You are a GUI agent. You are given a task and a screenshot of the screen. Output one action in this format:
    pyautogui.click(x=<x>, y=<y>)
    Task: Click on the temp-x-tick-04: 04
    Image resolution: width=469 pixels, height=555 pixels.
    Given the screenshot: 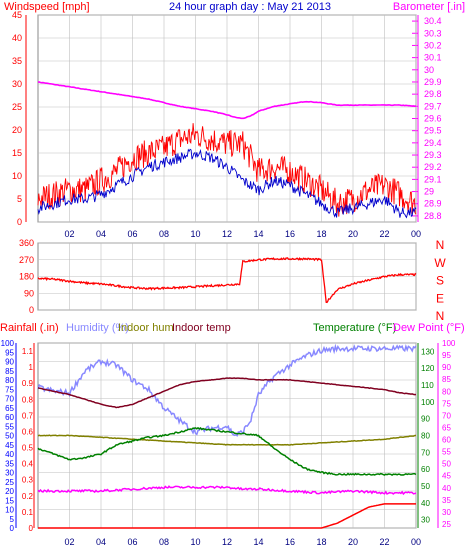 What is the action you would take?
    pyautogui.click(x=101, y=542)
    